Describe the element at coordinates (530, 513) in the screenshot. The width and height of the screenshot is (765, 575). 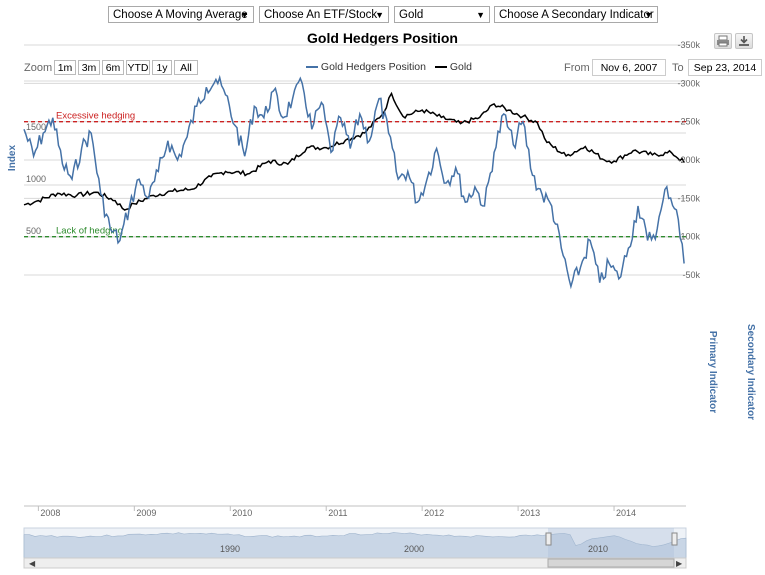
I see `x-tick-label: 2013` at that location.